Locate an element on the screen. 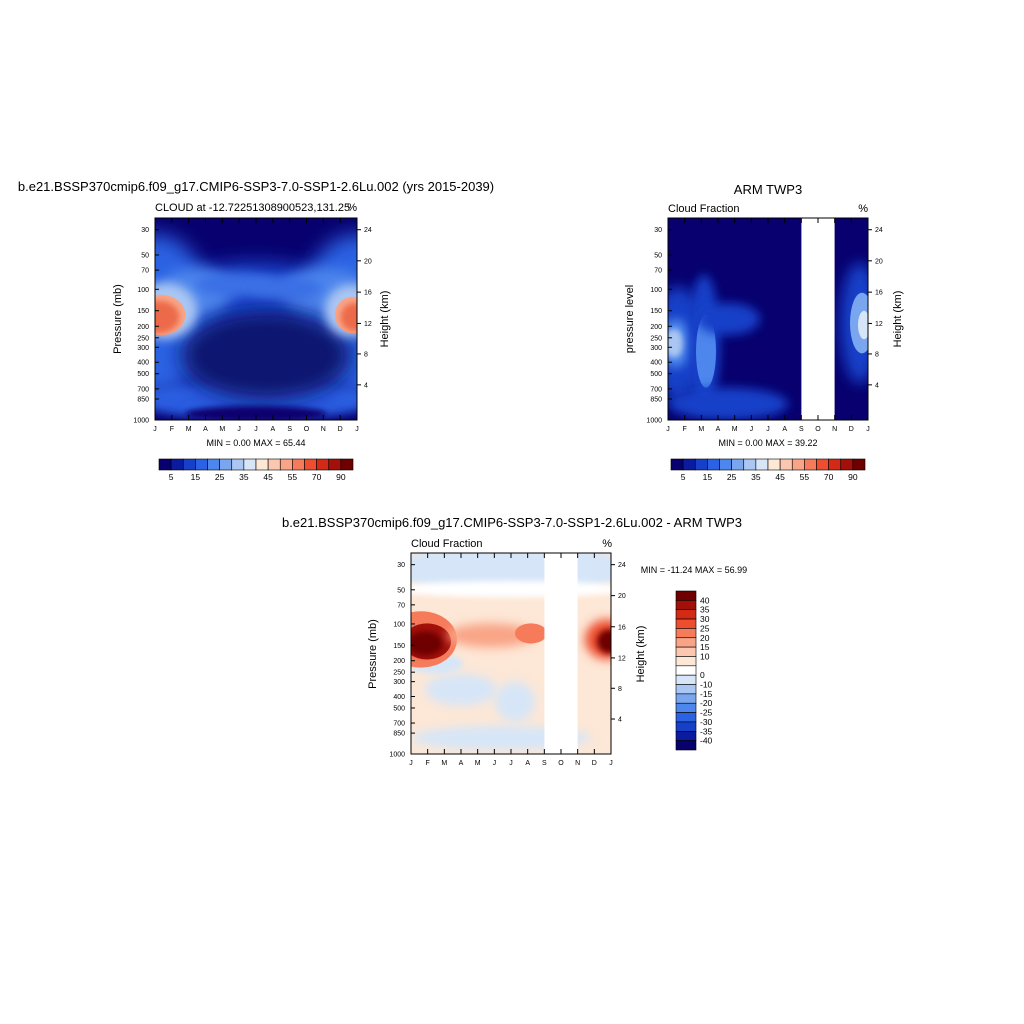 The height and width of the screenshot is (1024, 1024). colorbar-label: -10 is located at coordinates (706, 685).